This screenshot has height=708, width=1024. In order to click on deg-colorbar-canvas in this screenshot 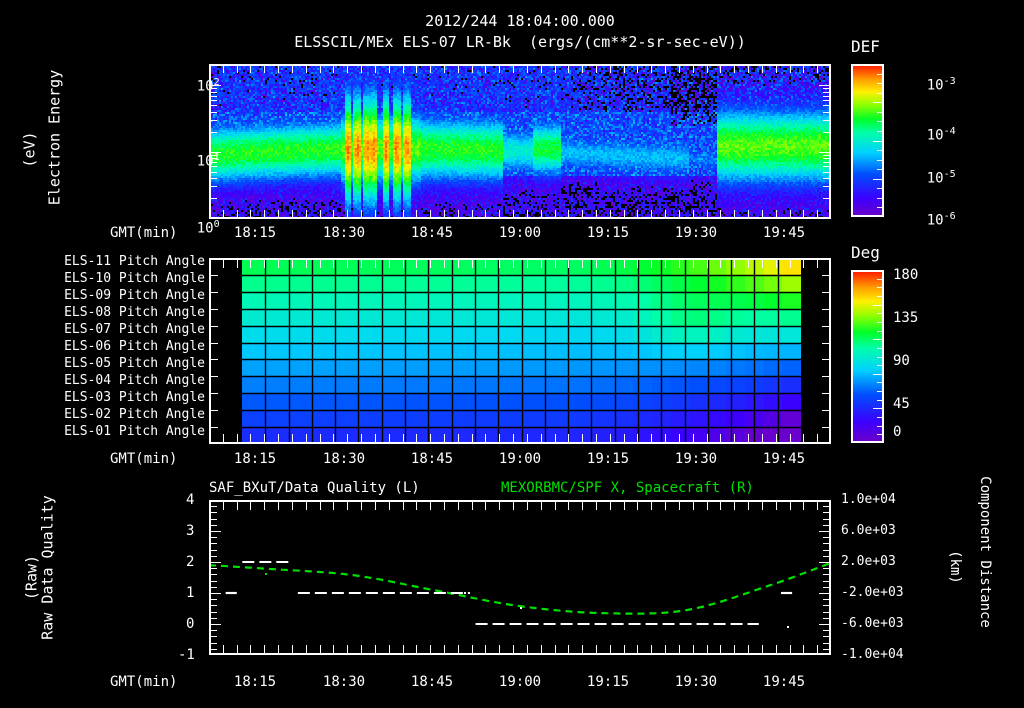, I will do `click(867, 356)`.